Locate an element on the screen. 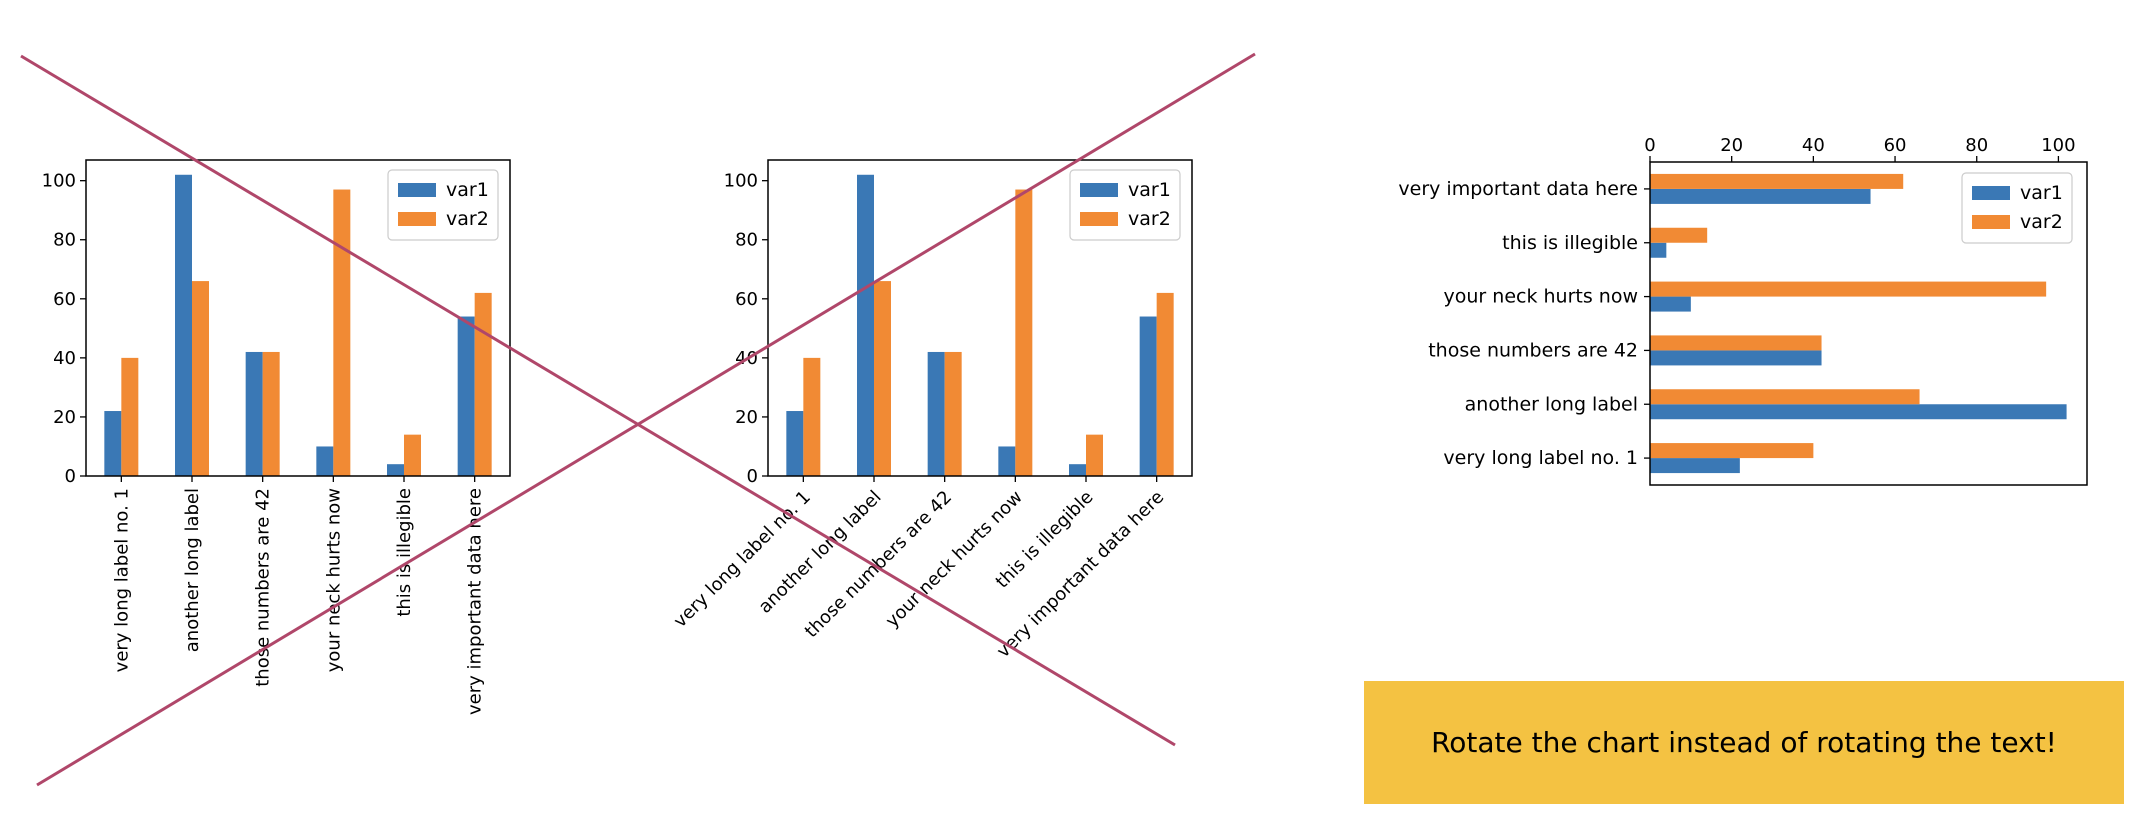 The width and height of the screenshot is (2148, 824). x-tick-label: 40 is located at coordinates (1813, 145).